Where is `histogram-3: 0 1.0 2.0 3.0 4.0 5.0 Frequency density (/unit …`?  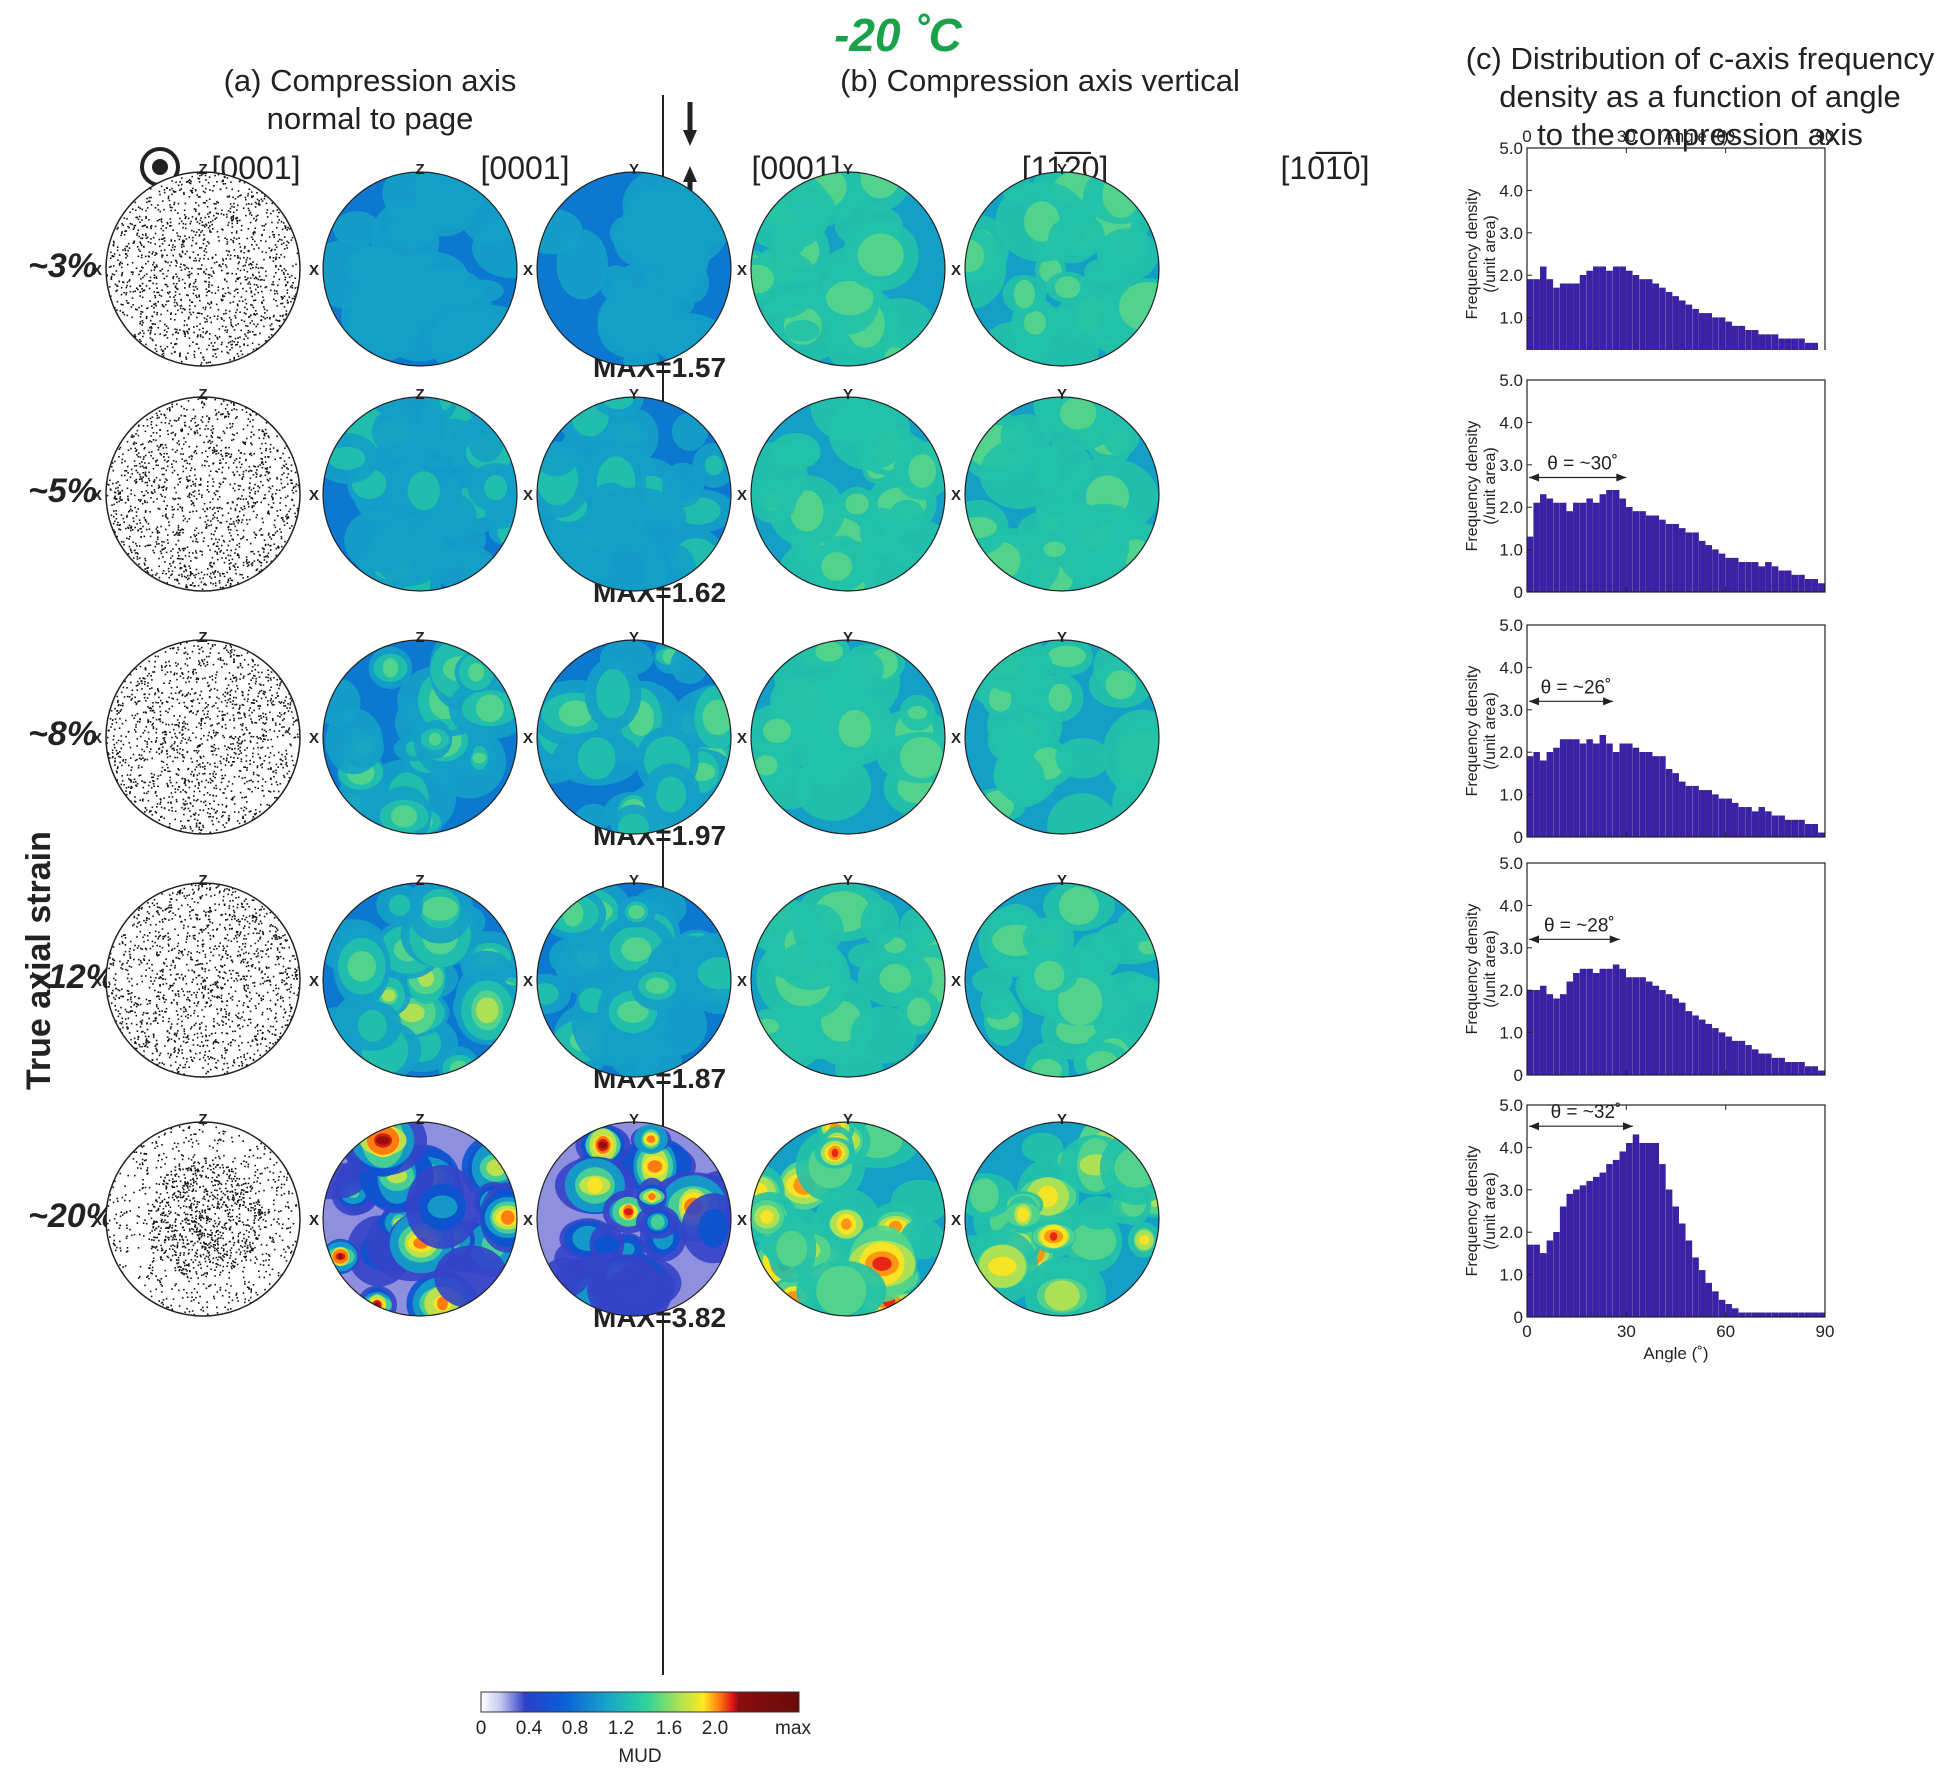
histogram-3: 0 1.0 2.0 3.0 4.0 5.0 Frequency density (/unit … is located at coordinates (1645, 970).